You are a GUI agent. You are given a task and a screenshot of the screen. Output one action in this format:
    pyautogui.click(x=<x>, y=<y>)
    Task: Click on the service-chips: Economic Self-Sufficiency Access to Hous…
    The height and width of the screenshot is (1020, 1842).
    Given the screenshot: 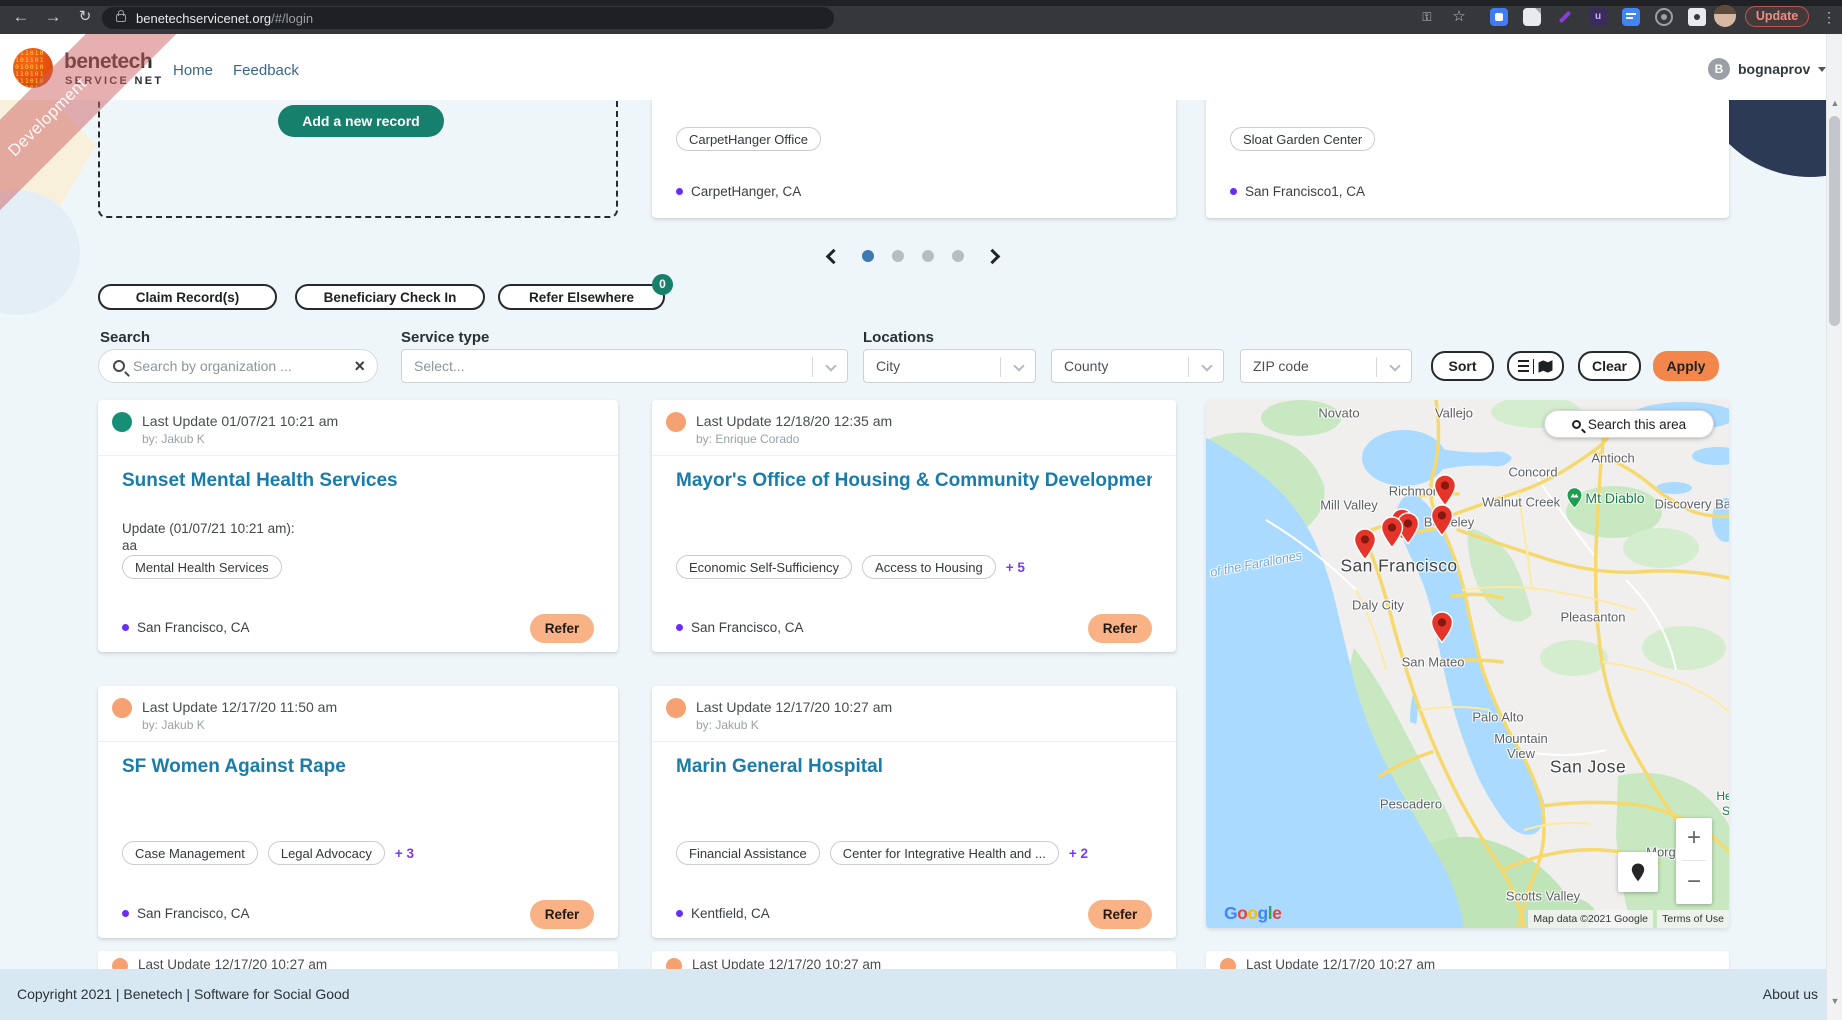 What is the action you would take?
    pyautogui.click(x=916, y=567)
    